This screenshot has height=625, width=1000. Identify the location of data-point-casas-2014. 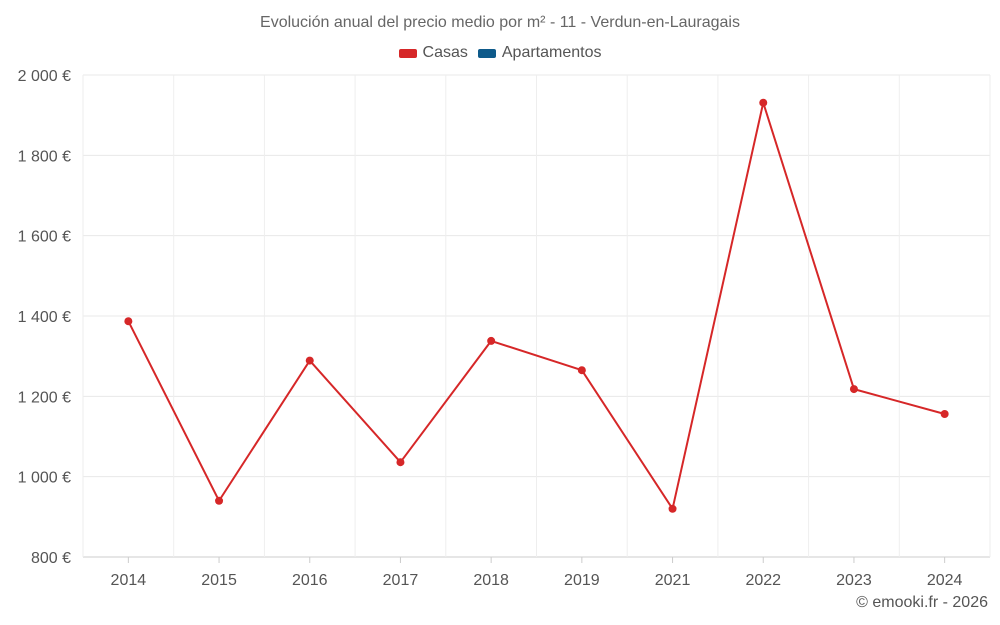
(128, 321).